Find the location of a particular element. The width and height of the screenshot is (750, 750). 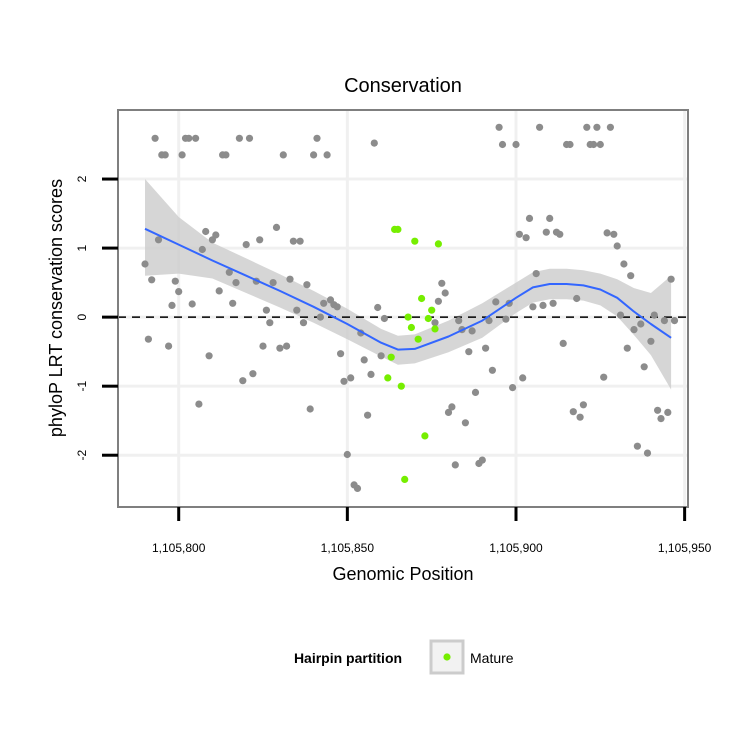

smooth-line is located at coordinates (408, 289).